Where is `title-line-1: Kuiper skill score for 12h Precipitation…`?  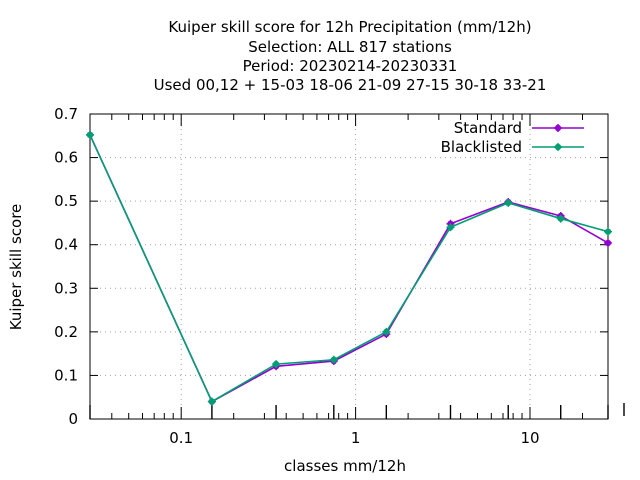 title-line-1: Kuiper skill score for 12h Precipitation… is located at coordinates (349, 27).